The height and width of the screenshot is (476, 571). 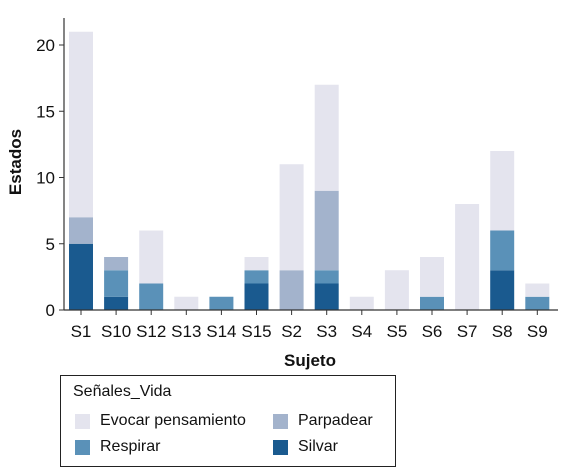 What do you see at coordinates (280, 421) in the screenshot?
I see `legend-swatch-parpadear` at bounding box center [280, 421].